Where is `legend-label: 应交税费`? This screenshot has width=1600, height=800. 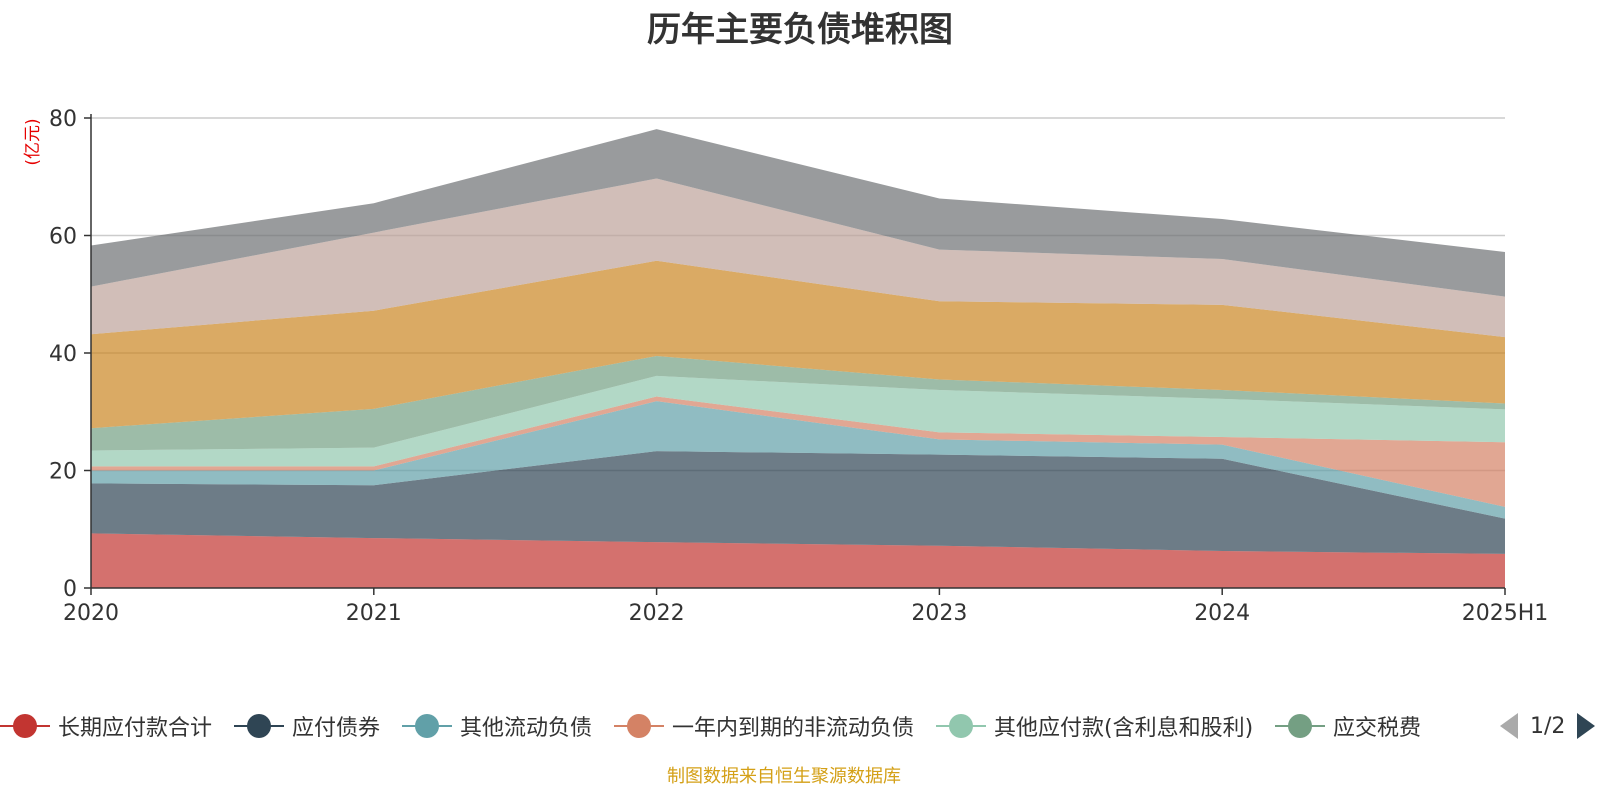 legend-label: 应交税费 is located at coordinates (1377, 728).